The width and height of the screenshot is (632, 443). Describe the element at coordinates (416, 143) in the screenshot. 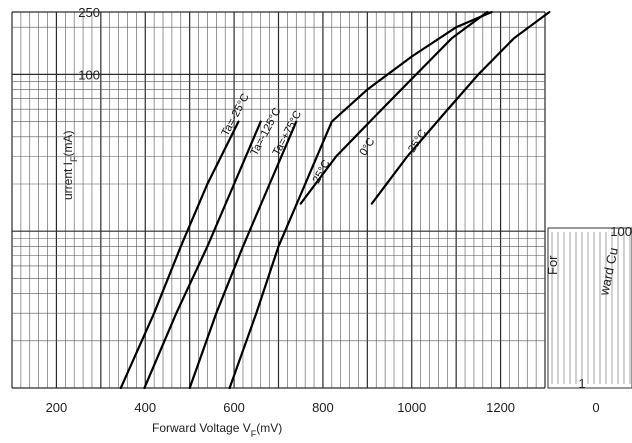

I see `curve-label: -25°C` at that location.